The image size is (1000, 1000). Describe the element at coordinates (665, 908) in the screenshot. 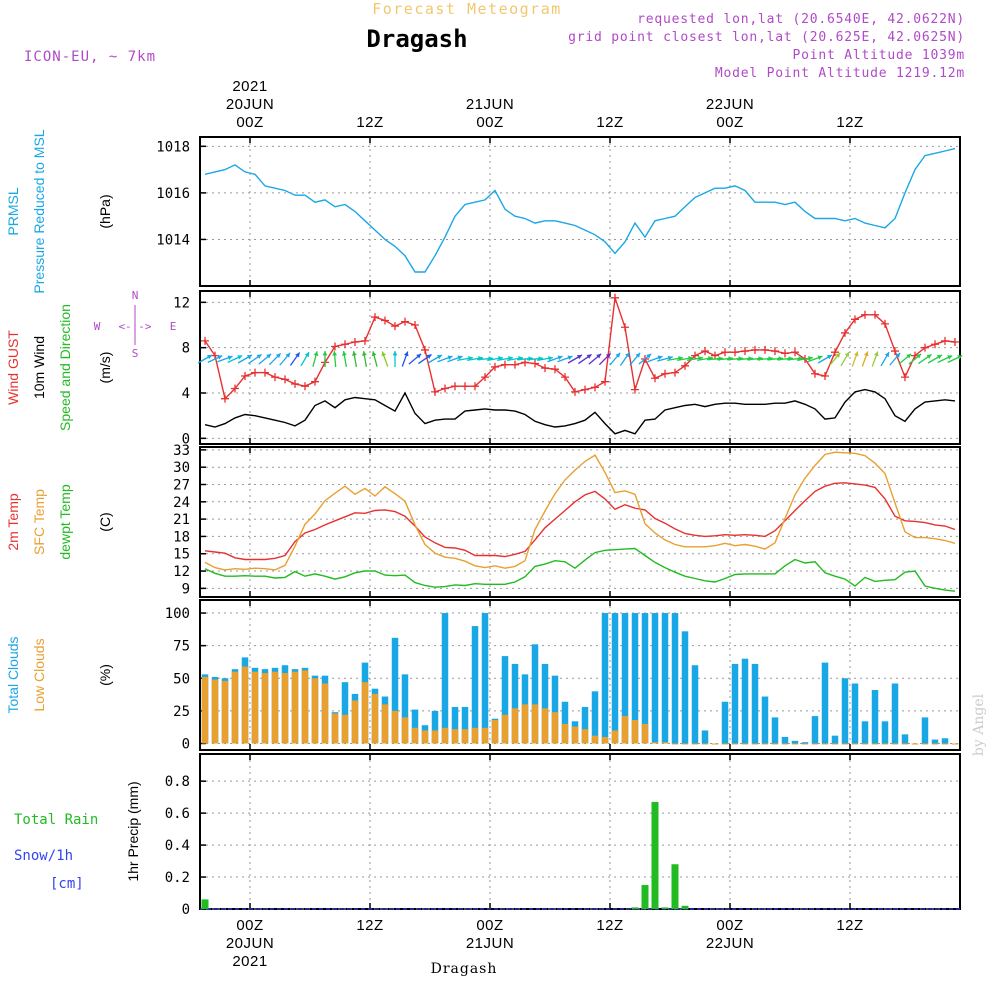

I see `precip-bar` at that location.